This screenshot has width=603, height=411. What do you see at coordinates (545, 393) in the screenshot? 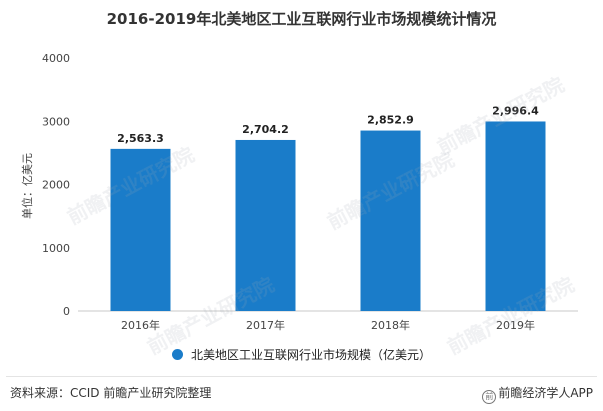
I see `credit-label: 前瞻经济学人APP` at bounding box center [545, 393].